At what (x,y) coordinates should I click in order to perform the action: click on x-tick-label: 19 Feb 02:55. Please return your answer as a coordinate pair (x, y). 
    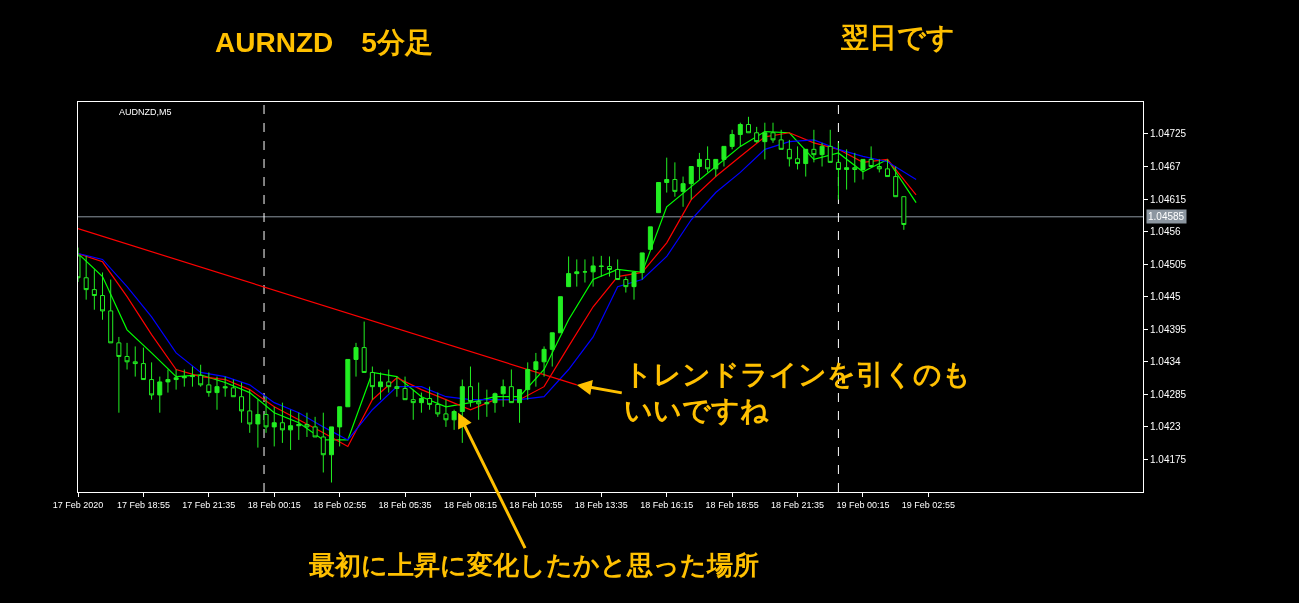
    Looking at the image, I should click on (928, 504).